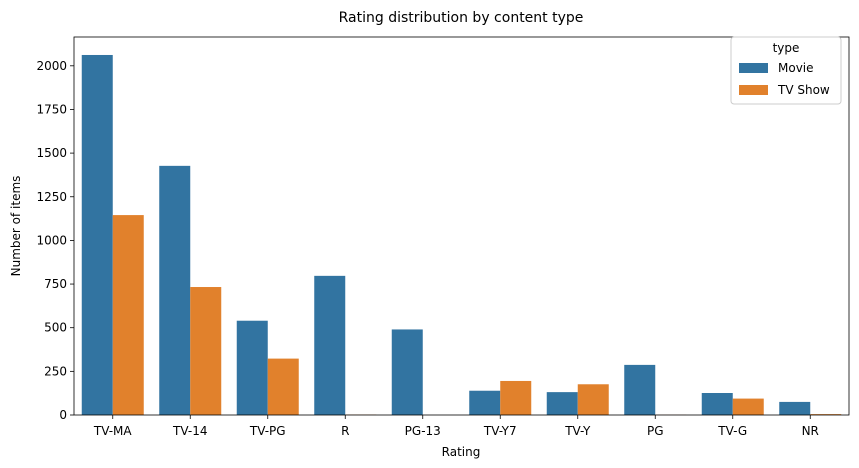 This screenshot has width=859, height=468. What do you see at coordinates (810, 431) in the screenshot?
I see `x-tick-label: NR` at bounding box center [810, 431].